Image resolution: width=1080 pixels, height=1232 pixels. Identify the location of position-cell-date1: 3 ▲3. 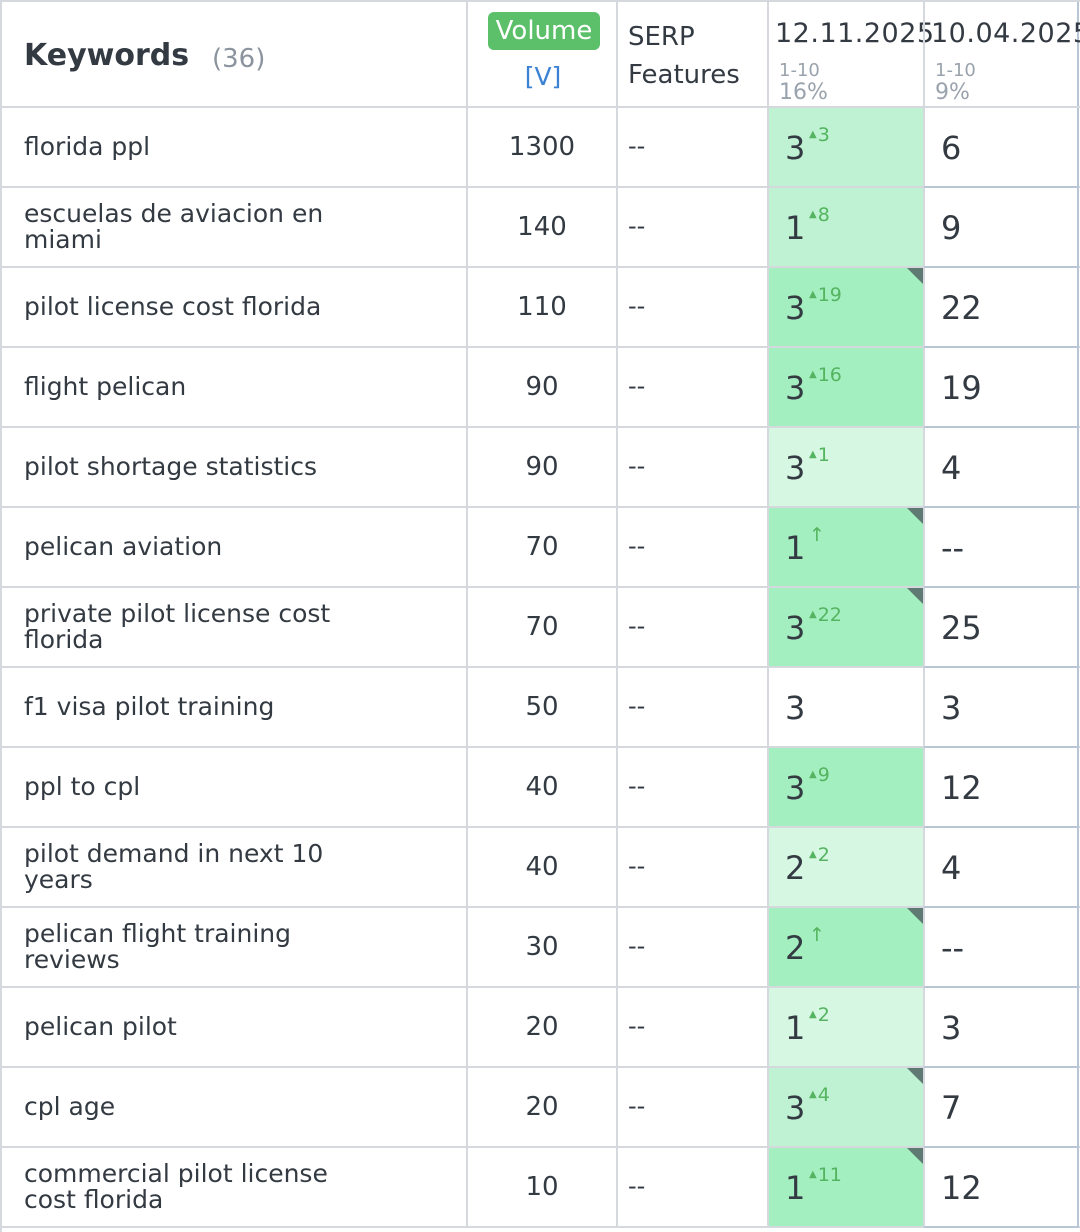
(845, 147).